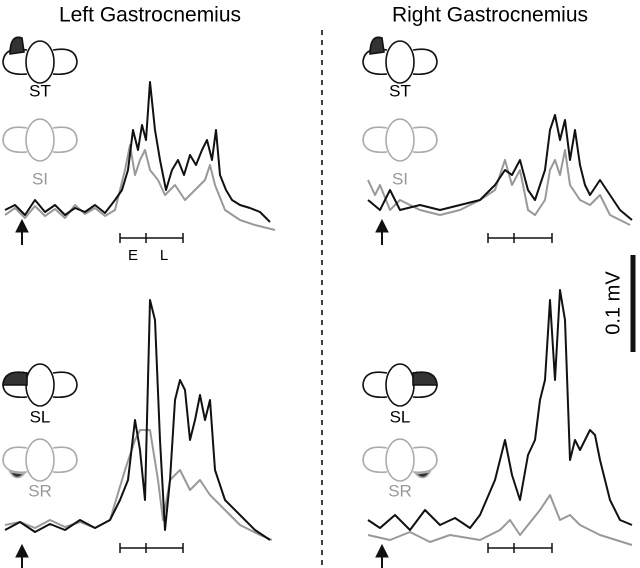  I want to click on scale-bar-label: 0.1 mV, so click(613, 303).